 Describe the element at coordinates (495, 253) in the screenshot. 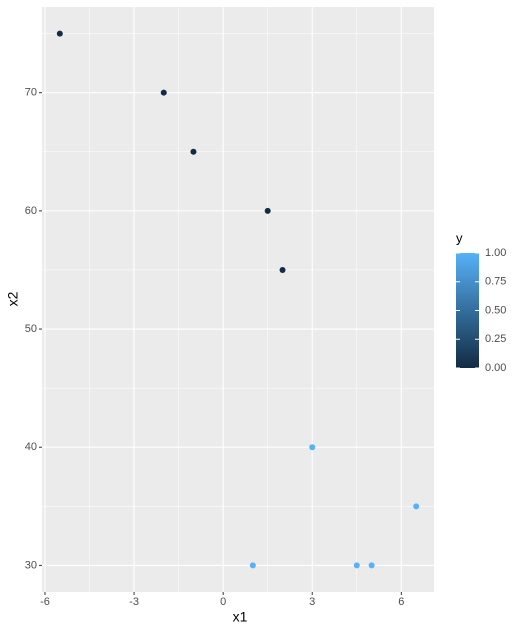

I see `colorbar-label: 1.00` at that location.